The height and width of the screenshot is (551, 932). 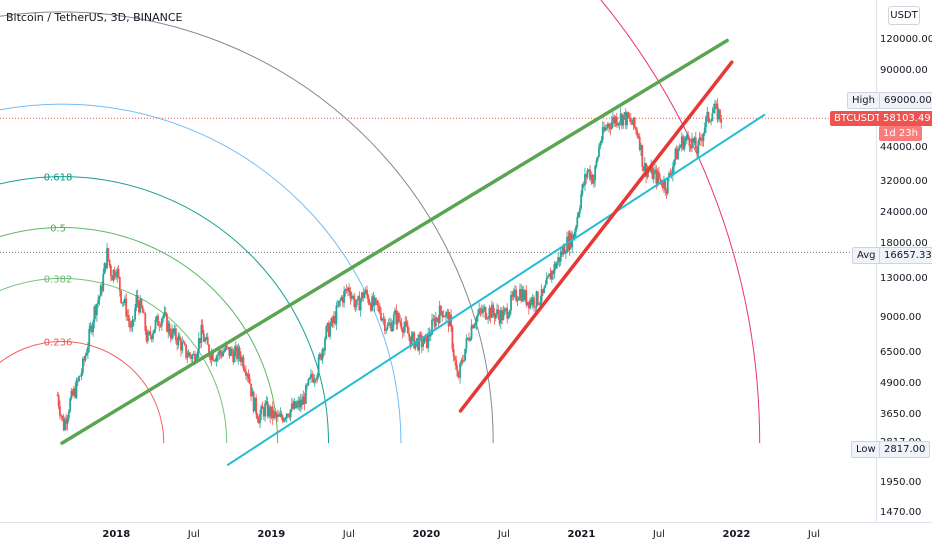 What do you see at coordinates (904, 15) in the screenshot?
I see `currency-unit-button: USDT` at bounding box center [904, 15].